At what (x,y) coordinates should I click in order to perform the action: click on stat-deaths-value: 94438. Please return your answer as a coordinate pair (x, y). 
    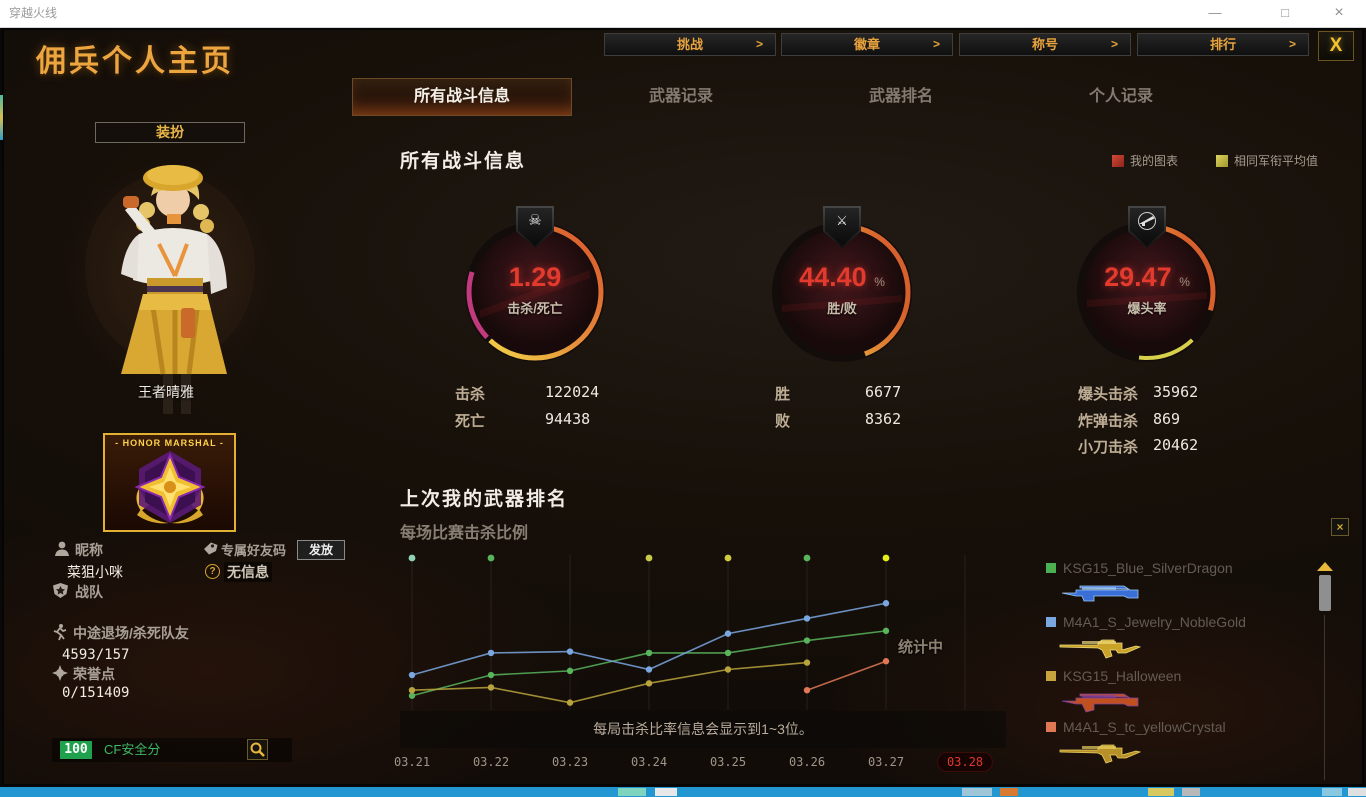
    Looking at the image, I should click on (568, 419).